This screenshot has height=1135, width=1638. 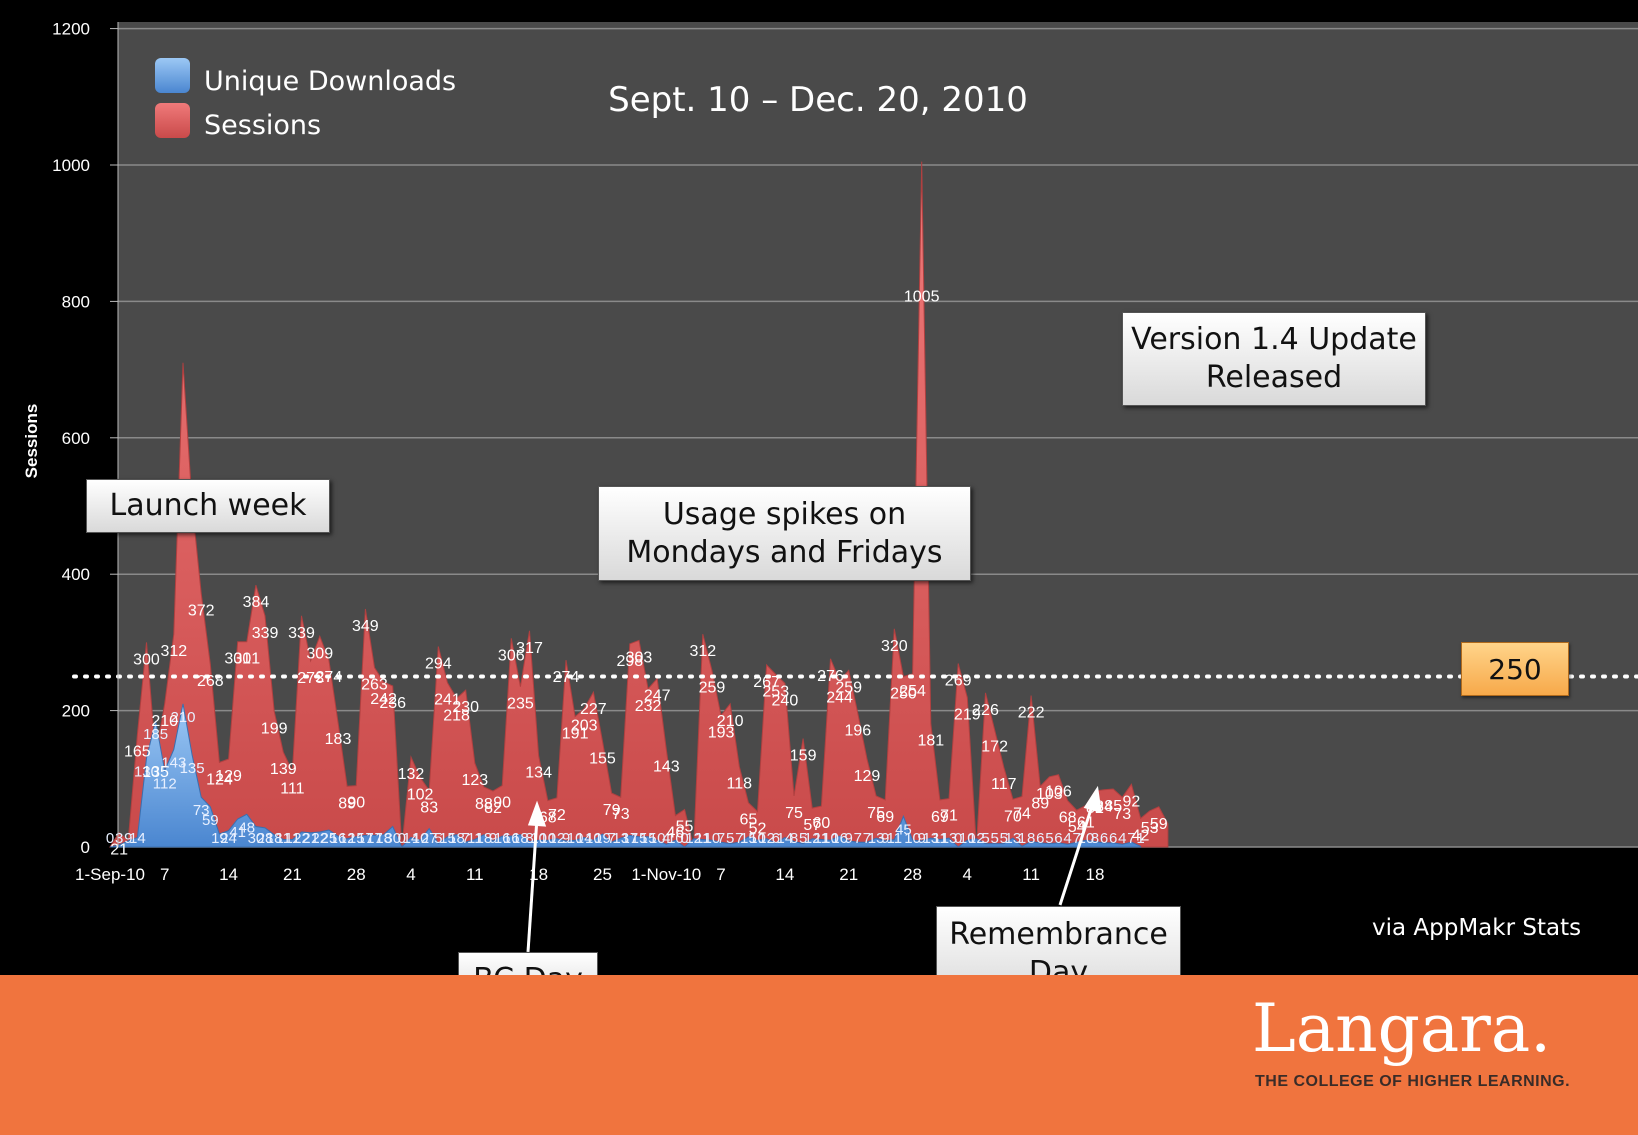 What do you see at coordinates (301, 838) in the screenshot?
I see `downloads-value-label: 22` at bounding box center [301, 838].